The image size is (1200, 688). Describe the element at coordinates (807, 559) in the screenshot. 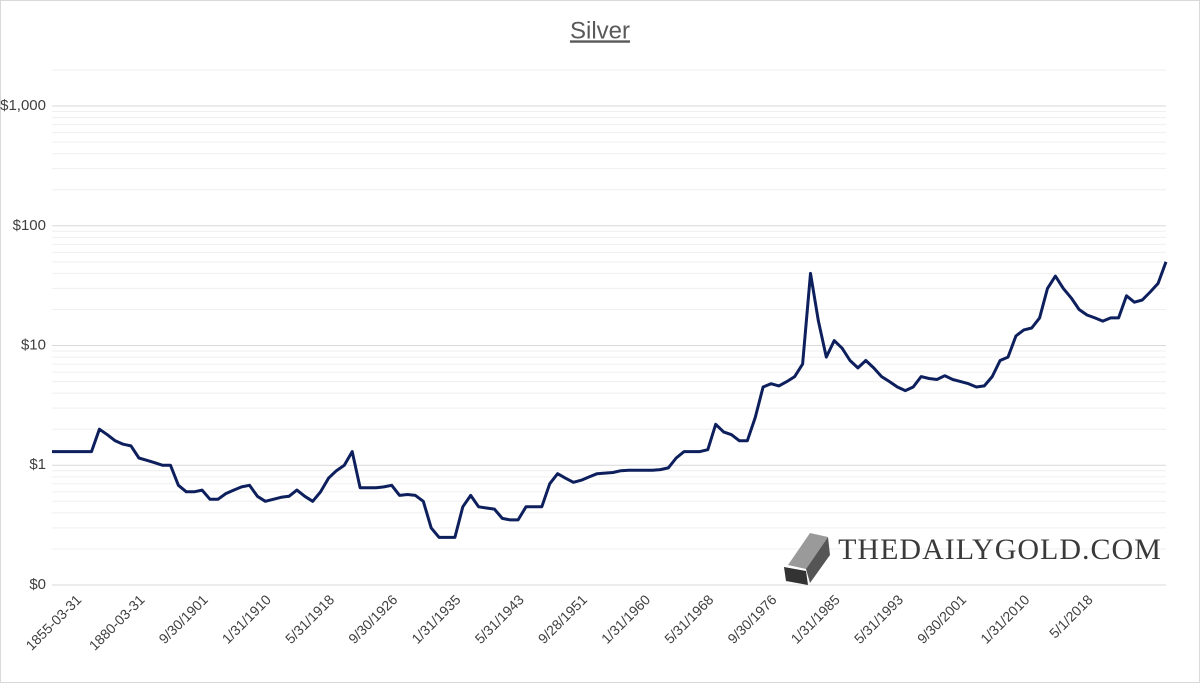

I see `logo-icon` at that location.